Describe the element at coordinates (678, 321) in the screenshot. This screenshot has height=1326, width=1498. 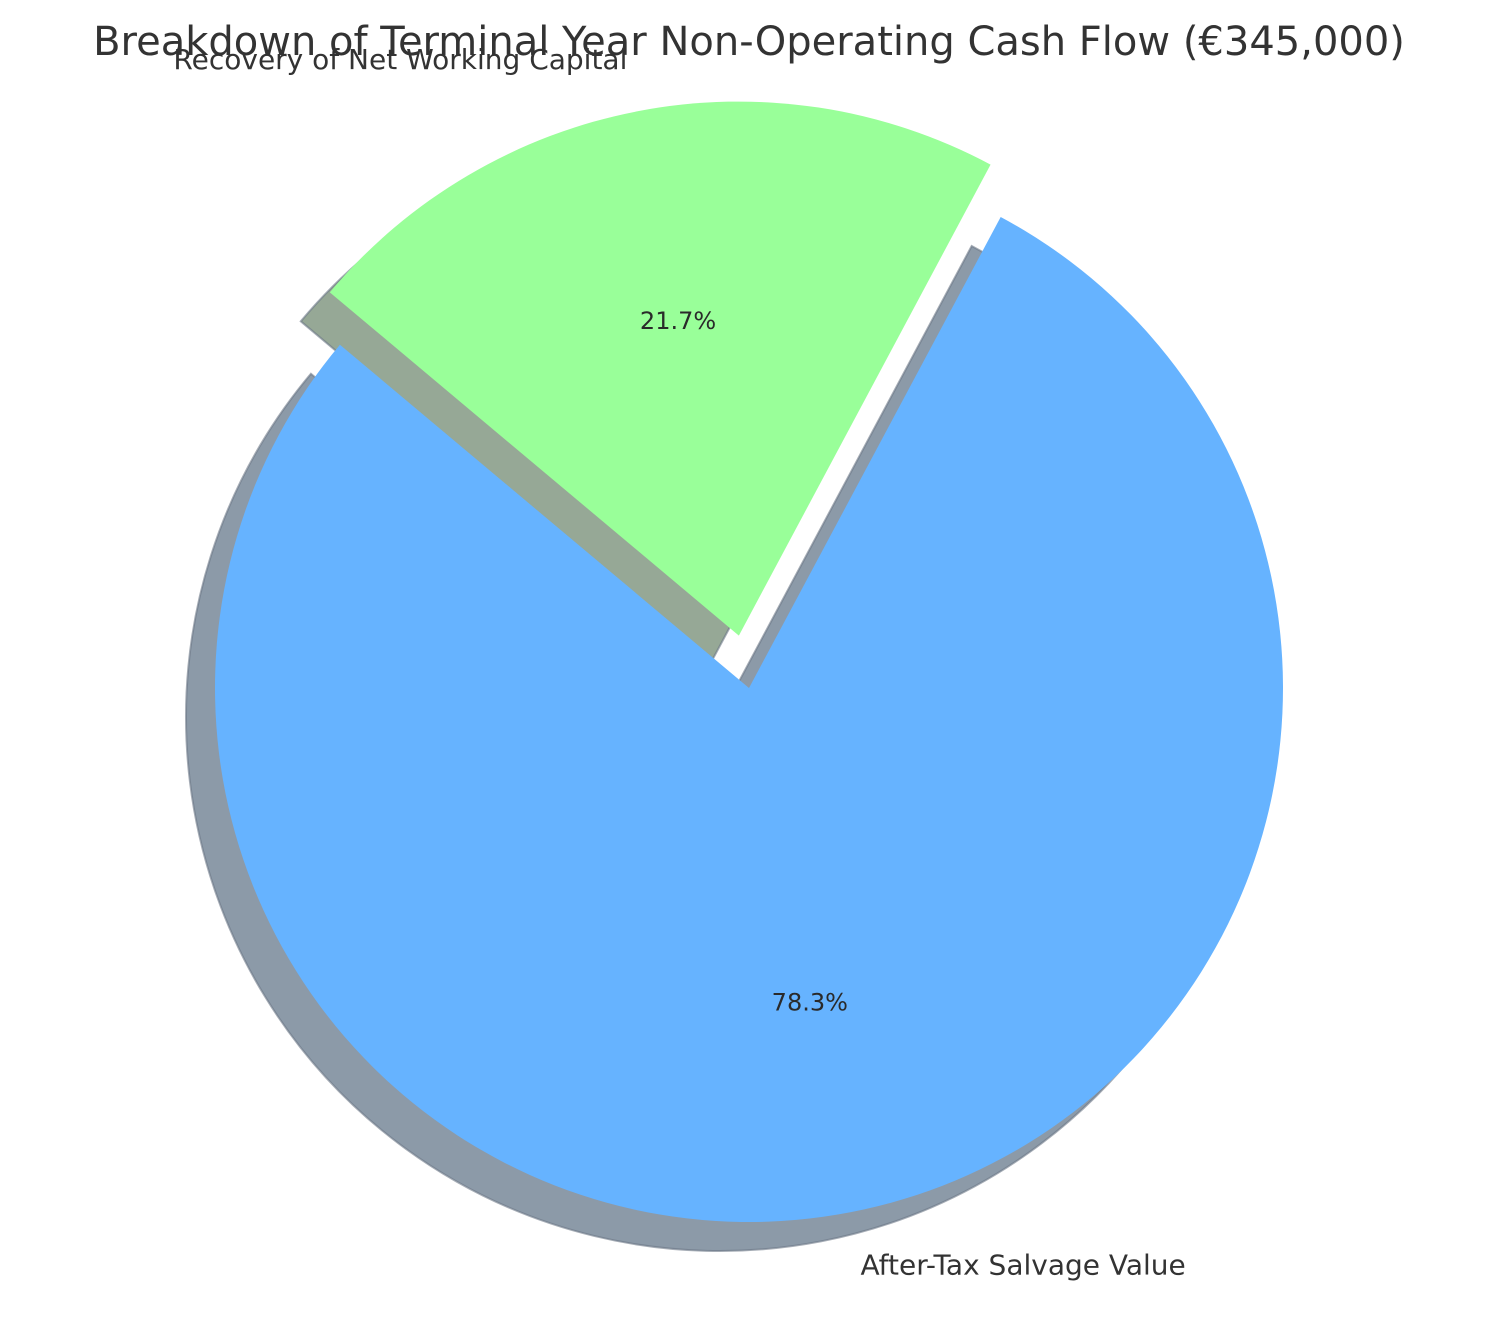
I see `pie-percent-label-1: 21.7%` at that location.